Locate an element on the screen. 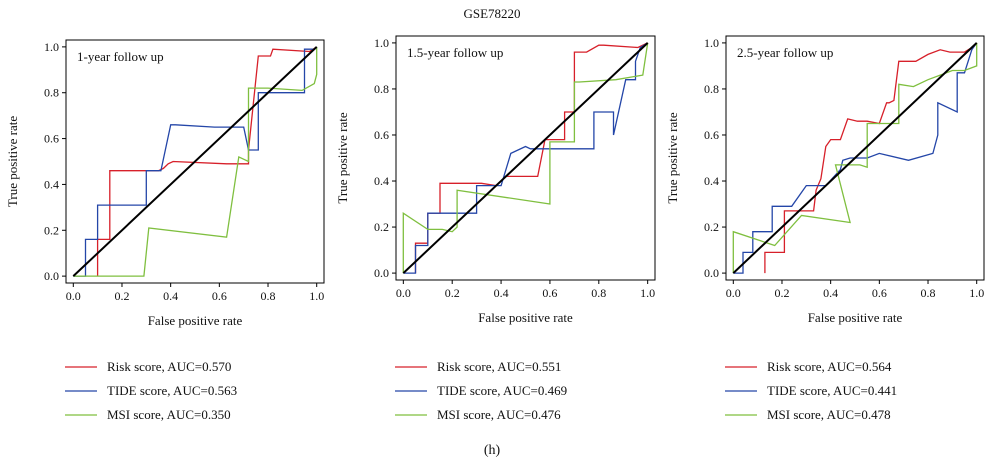 The image size is (985, 462). risk-legend-label: Risk score, AUC=0.551 is located at coordinates (499, 366).